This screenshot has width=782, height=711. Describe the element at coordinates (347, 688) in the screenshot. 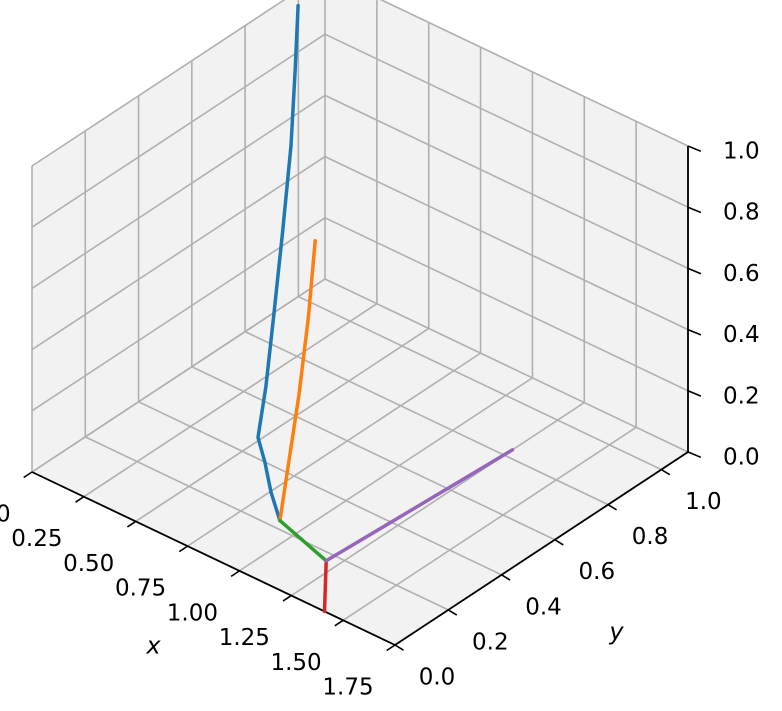

I see `x-tick-1.75-label: 1.75` at that location.